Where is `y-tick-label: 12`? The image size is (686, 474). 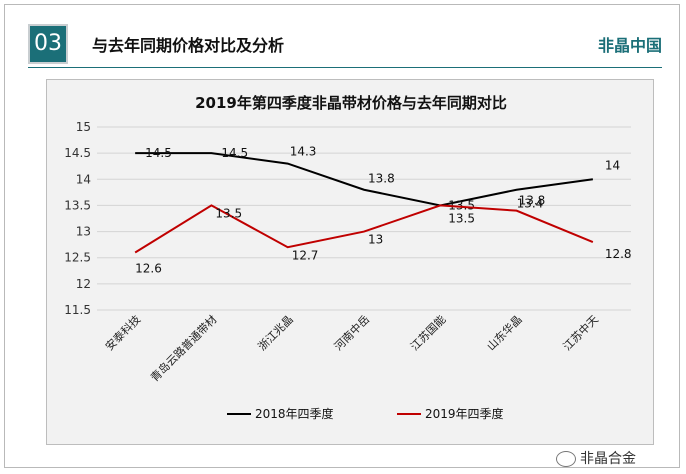
y-tick-label: 12 is located at coordinates (83, 284).